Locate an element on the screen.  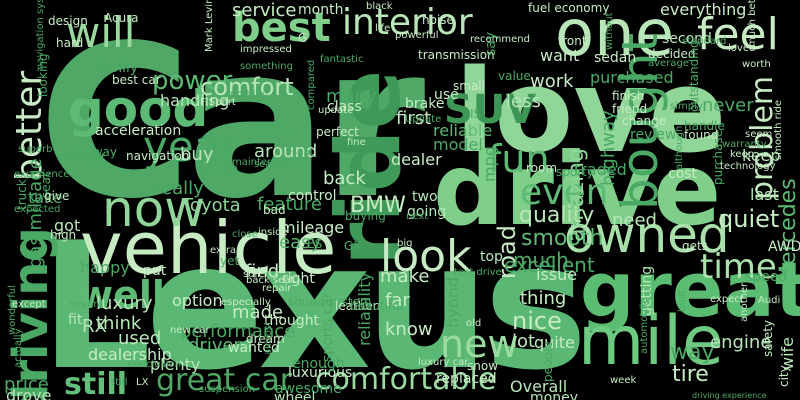
word-engine: engine is located at coordinates (741, 342).